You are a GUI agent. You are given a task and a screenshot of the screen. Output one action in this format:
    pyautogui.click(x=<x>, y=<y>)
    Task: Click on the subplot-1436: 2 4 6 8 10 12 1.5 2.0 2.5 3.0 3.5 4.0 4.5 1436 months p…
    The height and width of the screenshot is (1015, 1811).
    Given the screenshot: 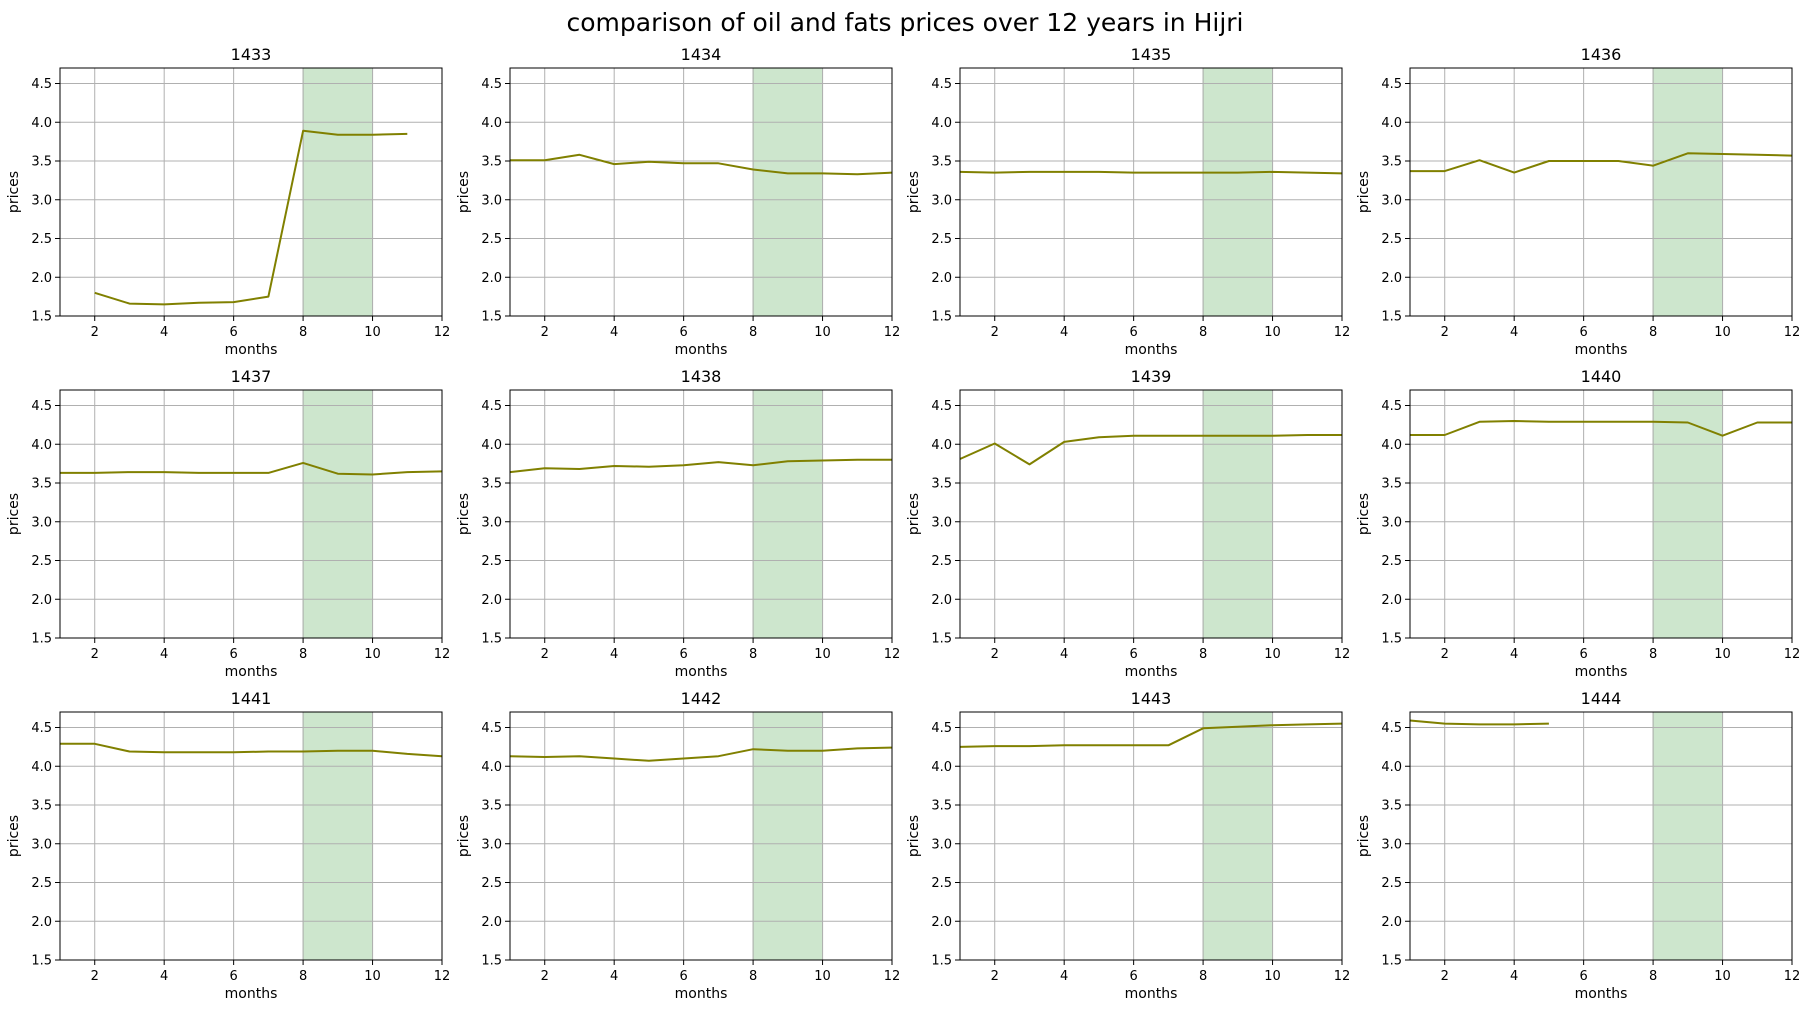 What is the action you would take?
    pyautogui.click(x=1578, y=201)
    